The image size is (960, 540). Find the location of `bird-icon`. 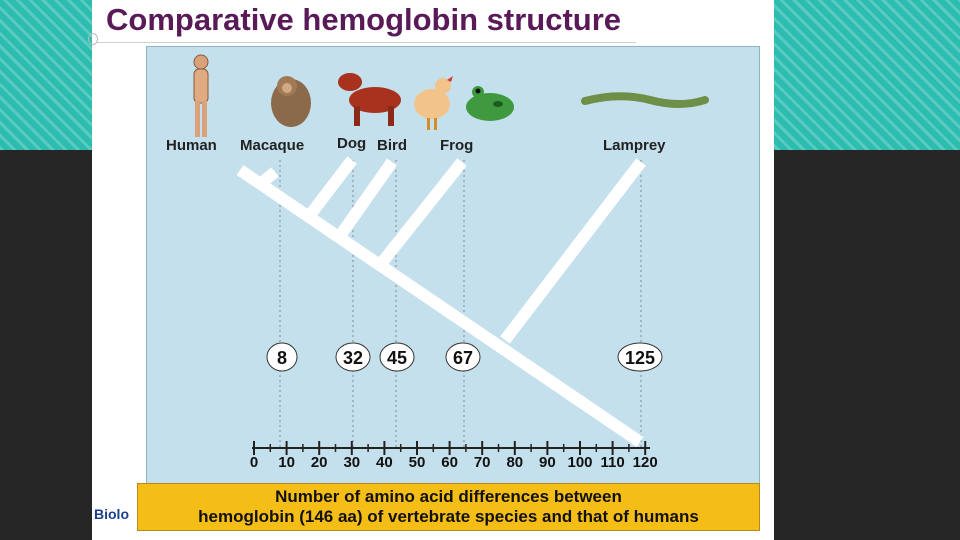

bird-icon is located at coordinates (433, 103).